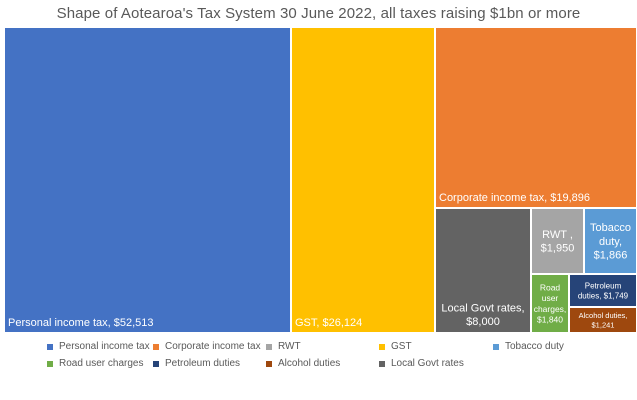 The width and height of the screenshot is (637, 400). I want to click on legend-item: Corporate income tax, so click(207, 346).